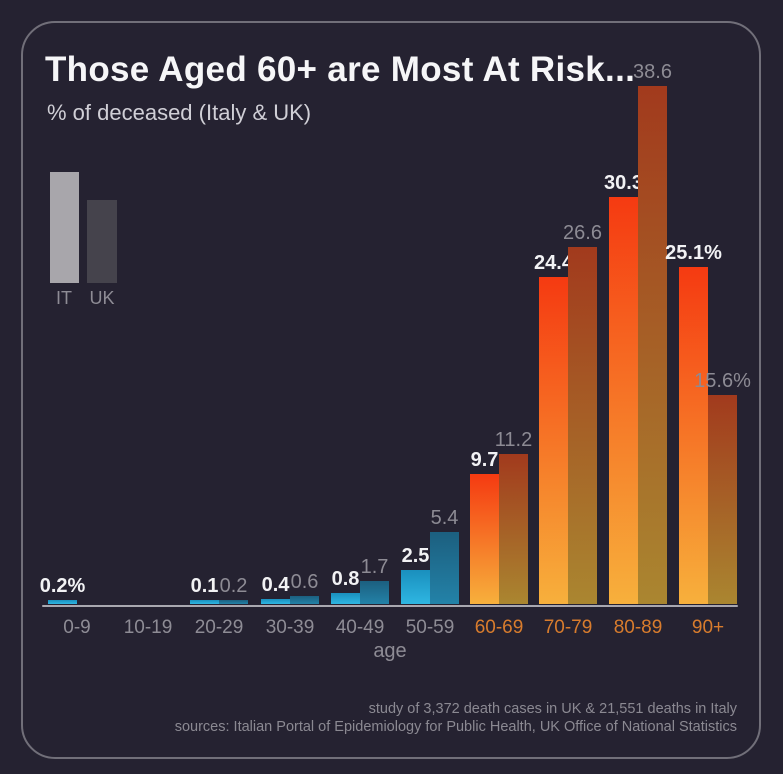 Image resolution: width=783 pixels, height=774 pixels. What do you see at coordinates (484, 459) in the screenshot?
I see `value-label-it-60-69: 9.7` at bounding box center [484, 459].